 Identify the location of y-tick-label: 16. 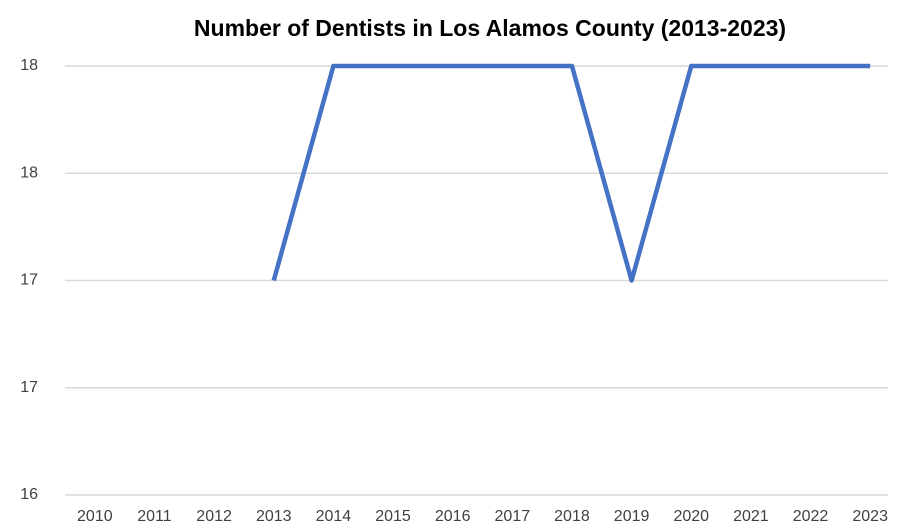
(29, 494).